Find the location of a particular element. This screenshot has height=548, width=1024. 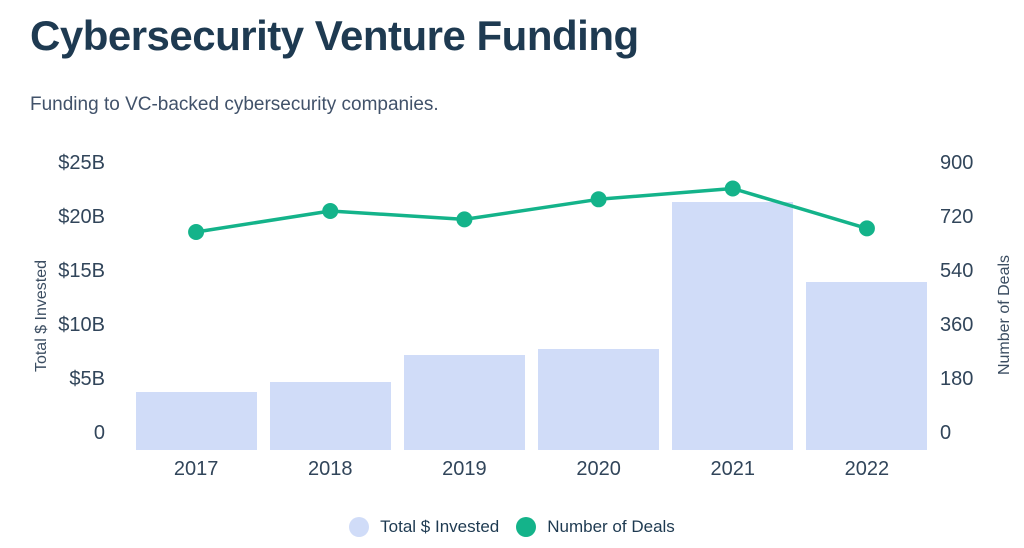

x-axis-tick-label: 2020 is located at coordinates (598, 469).